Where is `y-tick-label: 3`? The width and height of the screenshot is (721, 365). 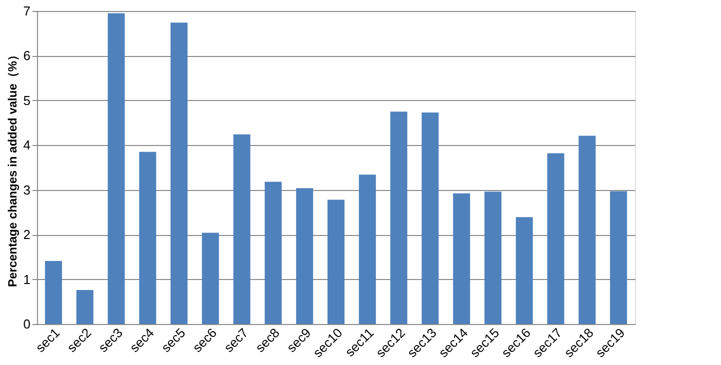
y-tick-label: 3 is located at coordinates (26, 190).